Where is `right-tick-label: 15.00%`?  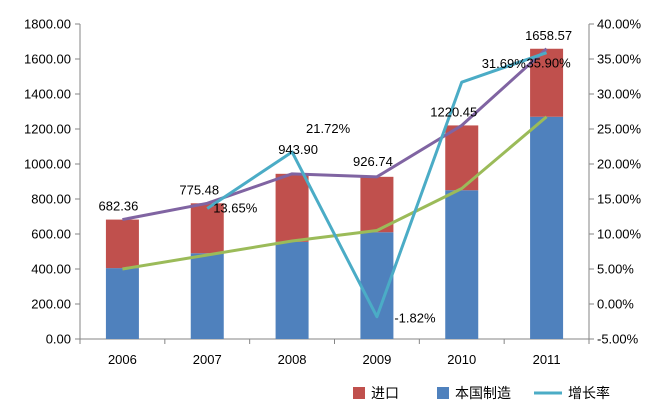
right-tick-label: 15.00% is located at coordinates (619, 199).